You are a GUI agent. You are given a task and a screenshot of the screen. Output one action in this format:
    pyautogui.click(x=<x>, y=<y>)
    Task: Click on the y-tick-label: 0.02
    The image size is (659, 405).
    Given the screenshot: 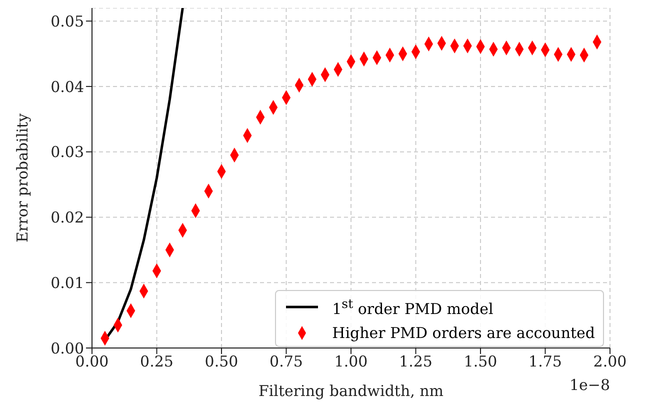 What is the action you would take?
    pyautogui.click(x=67, y=217)
    